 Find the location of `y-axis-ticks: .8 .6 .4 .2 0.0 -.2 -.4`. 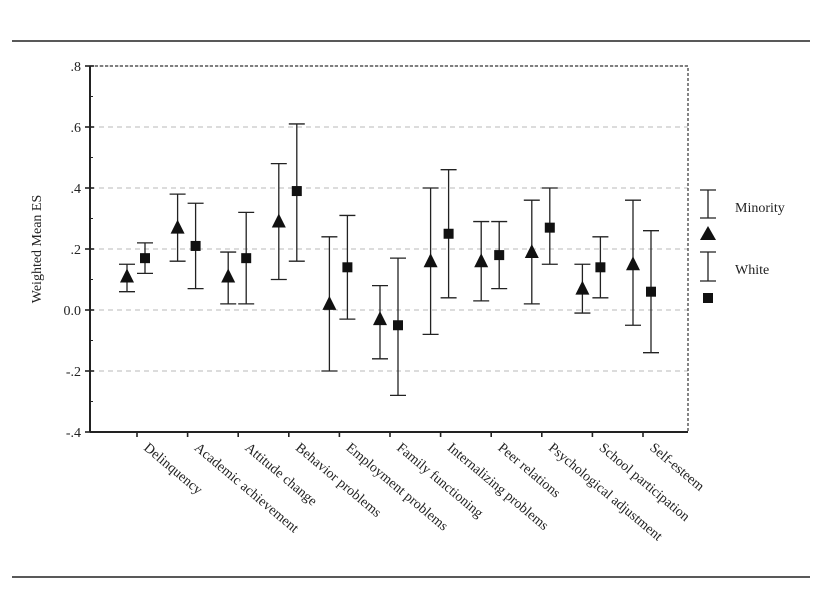

y-axis-ticks: .8 .6 .4 .2 0.0 -.2 -.4 is located at coordinates (79, 250).